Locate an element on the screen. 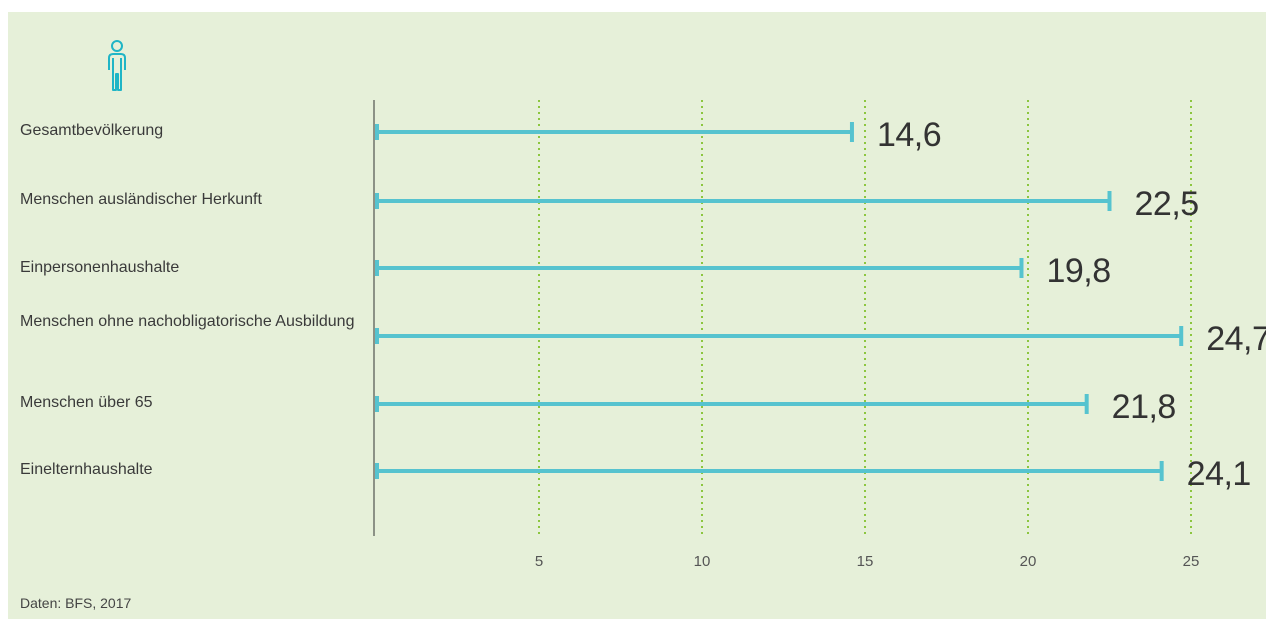 The image size is (1266, 619). category-label: Menschen über 65 is located at coordinates (86, 402).